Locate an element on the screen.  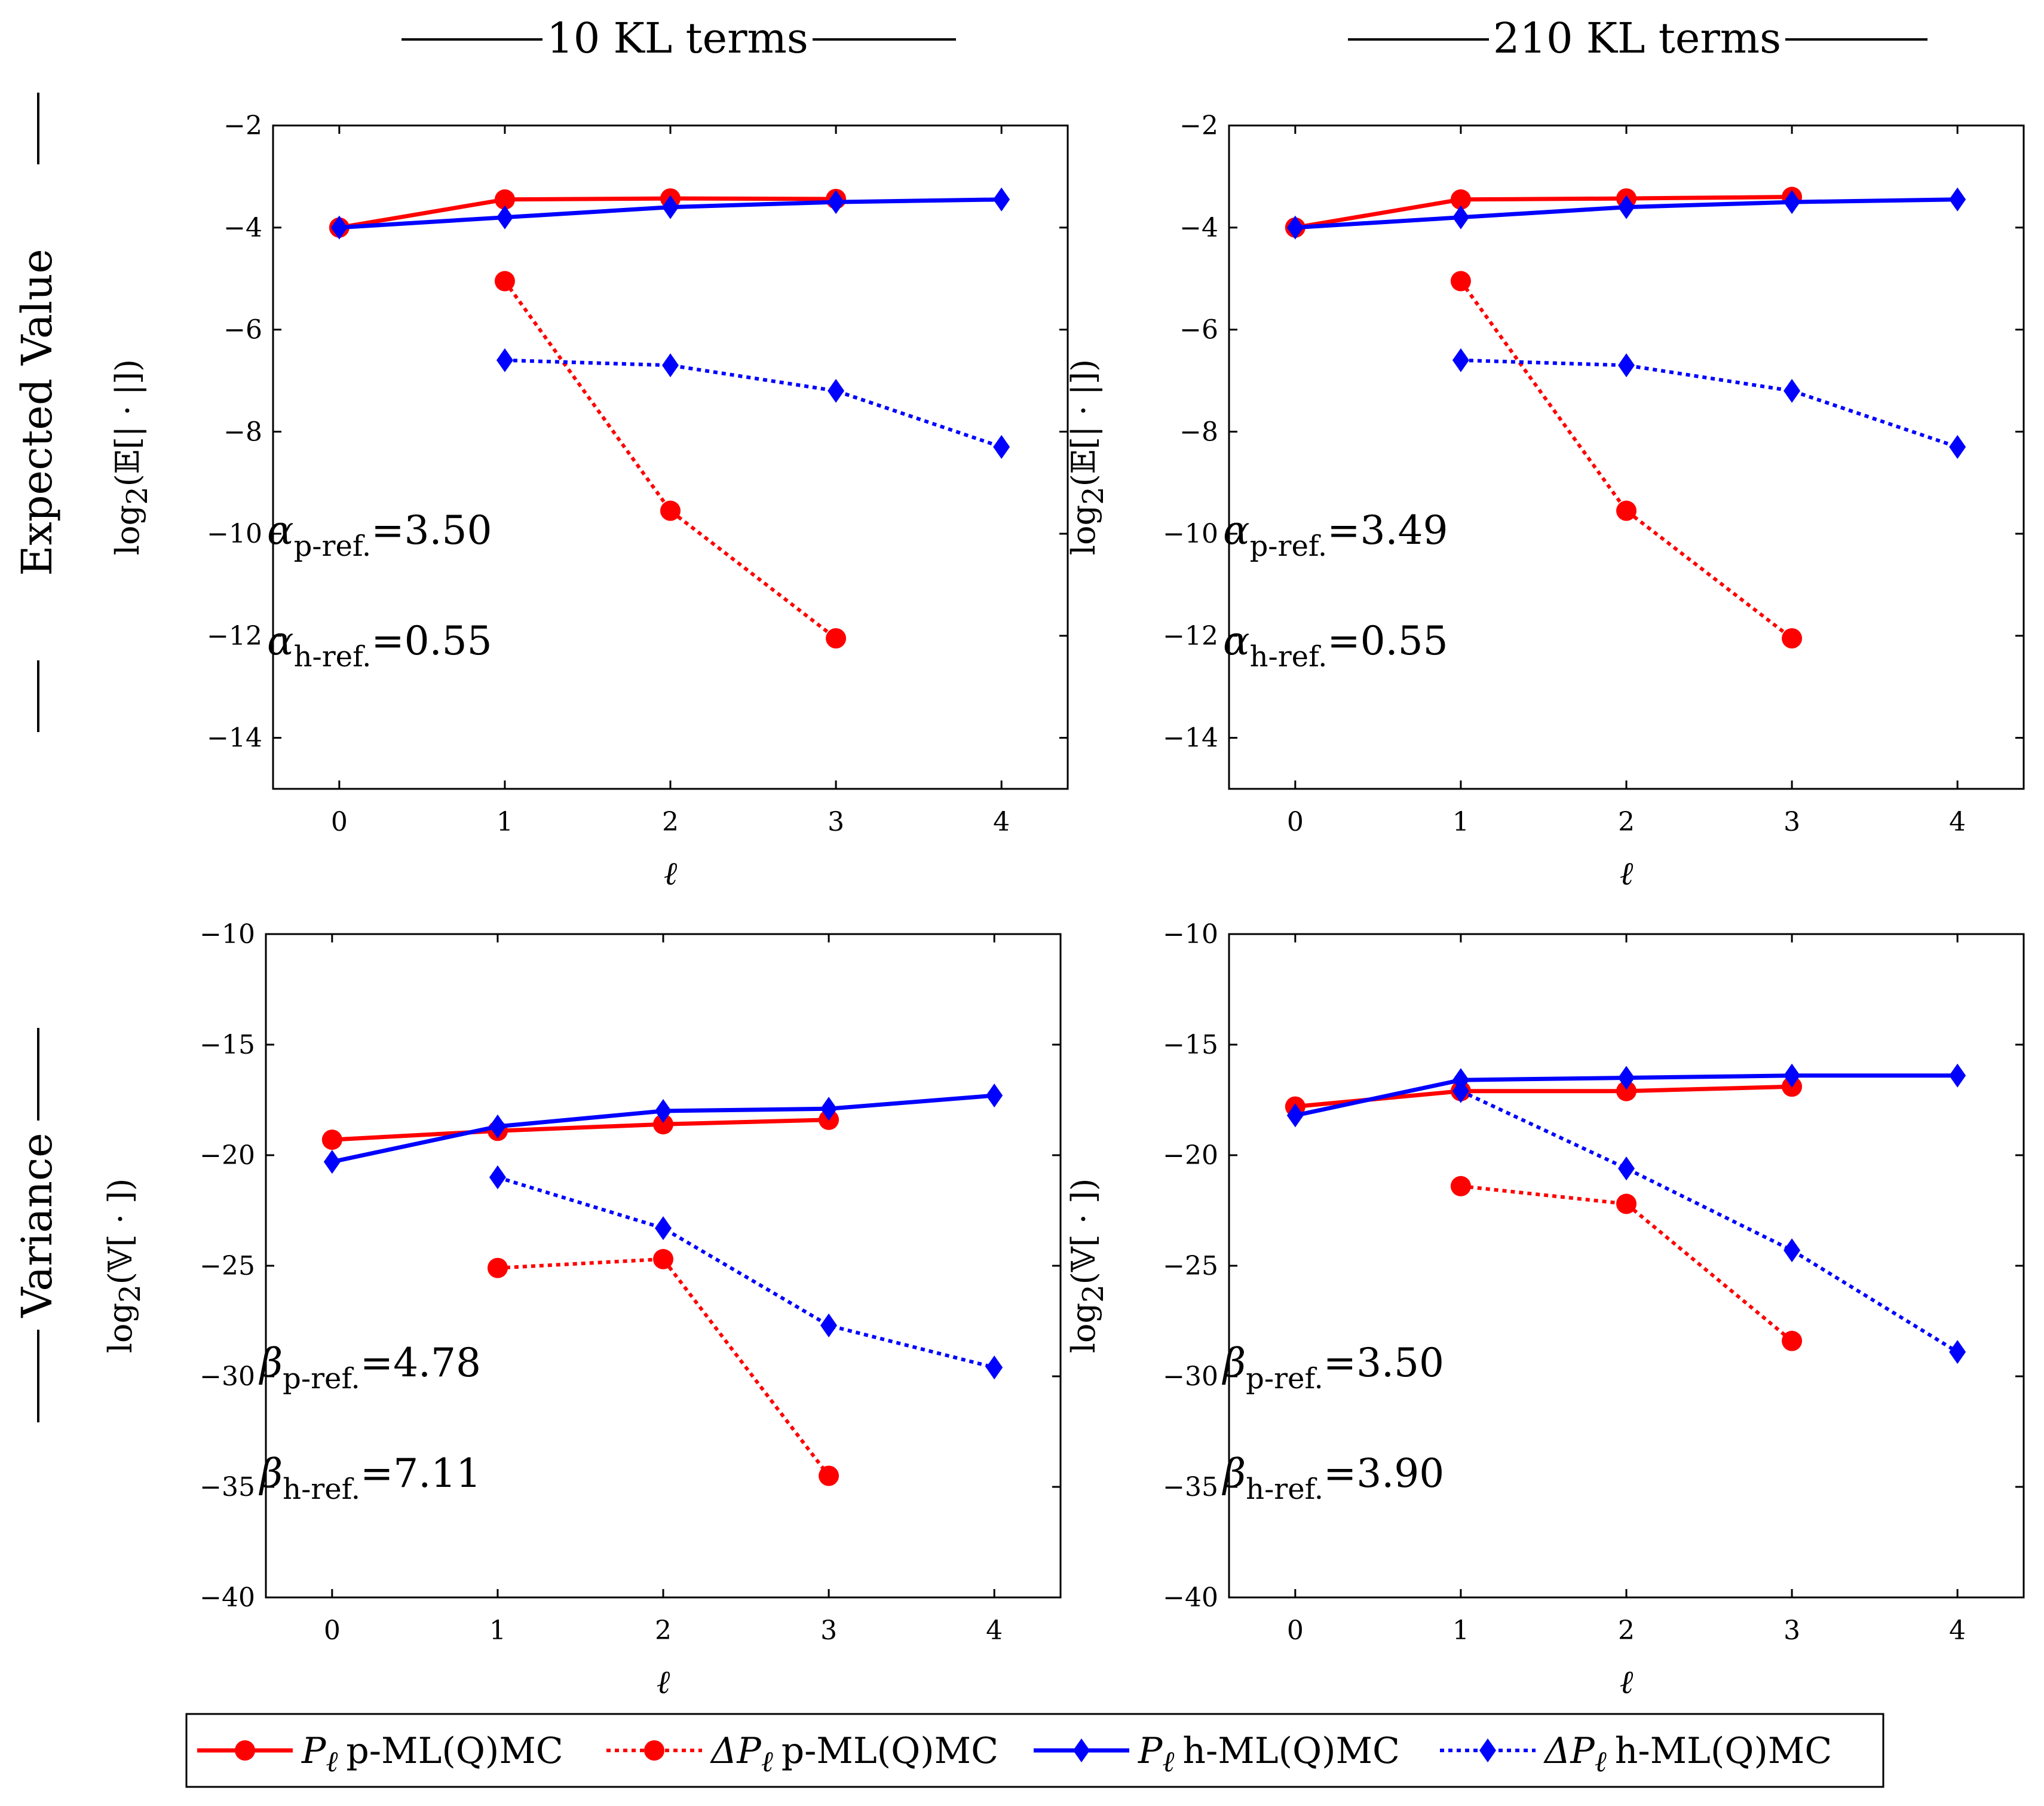
y-tick-label: −40 is located at coordinates (227, 1597).